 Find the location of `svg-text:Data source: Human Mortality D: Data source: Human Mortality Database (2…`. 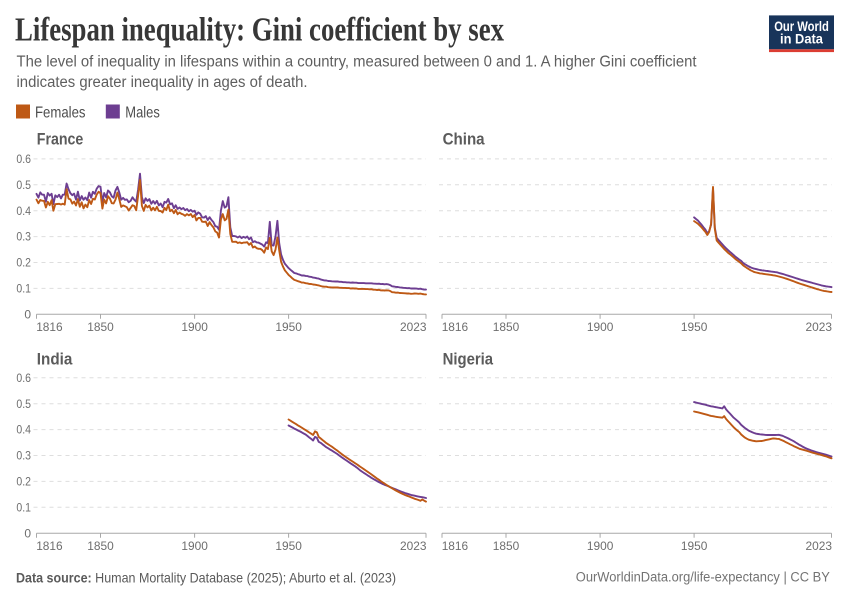

svg-text:Data source: Human Mortality D: Data source: Human Mortality Database (2… is located at coordinates (206, 578).